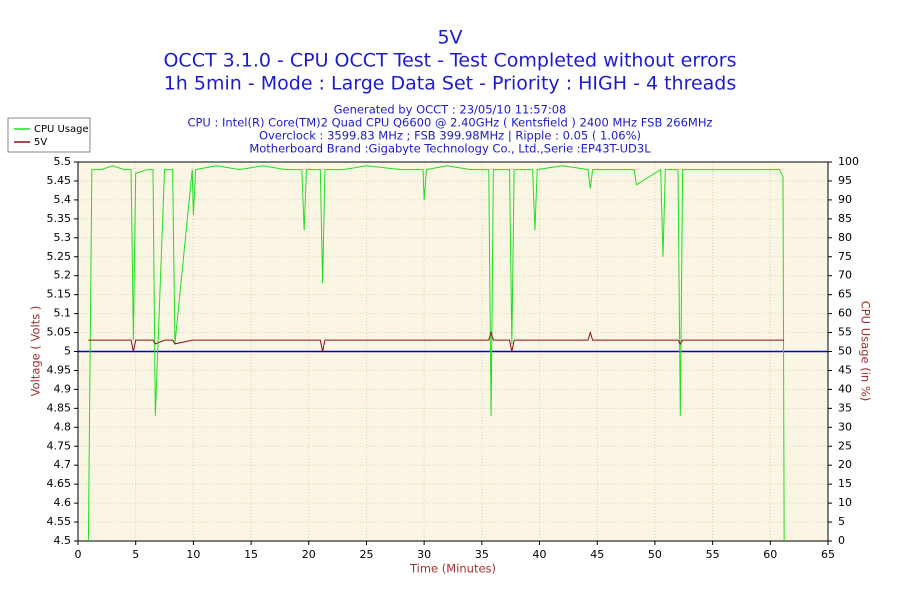  Describe the element at coordinates (63, 313) in the screenshot. I see `y-tick-label: 5.1` at that location.